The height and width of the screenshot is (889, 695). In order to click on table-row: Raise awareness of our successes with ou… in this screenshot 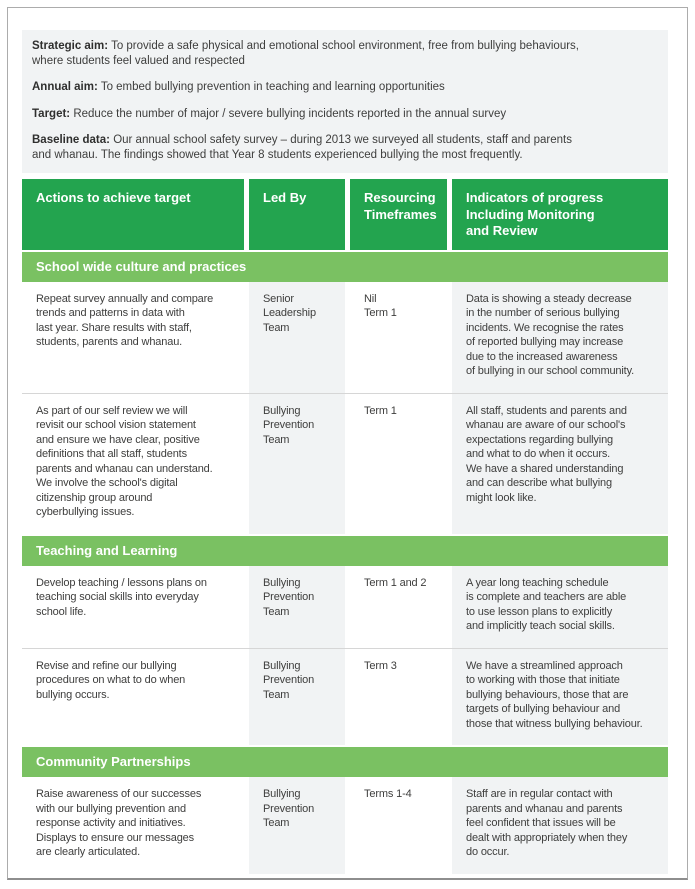, I will do `click(345, 825)`.